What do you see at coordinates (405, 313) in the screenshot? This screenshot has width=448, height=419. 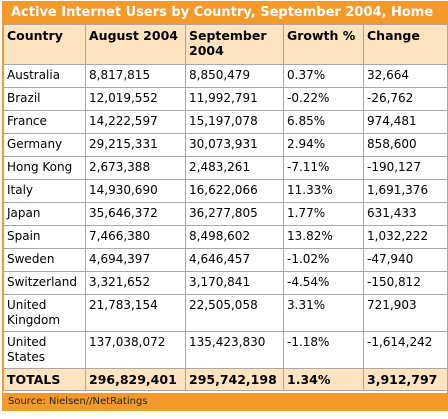 I see `table-cell: 721,903` at bounding box center [405, 313].